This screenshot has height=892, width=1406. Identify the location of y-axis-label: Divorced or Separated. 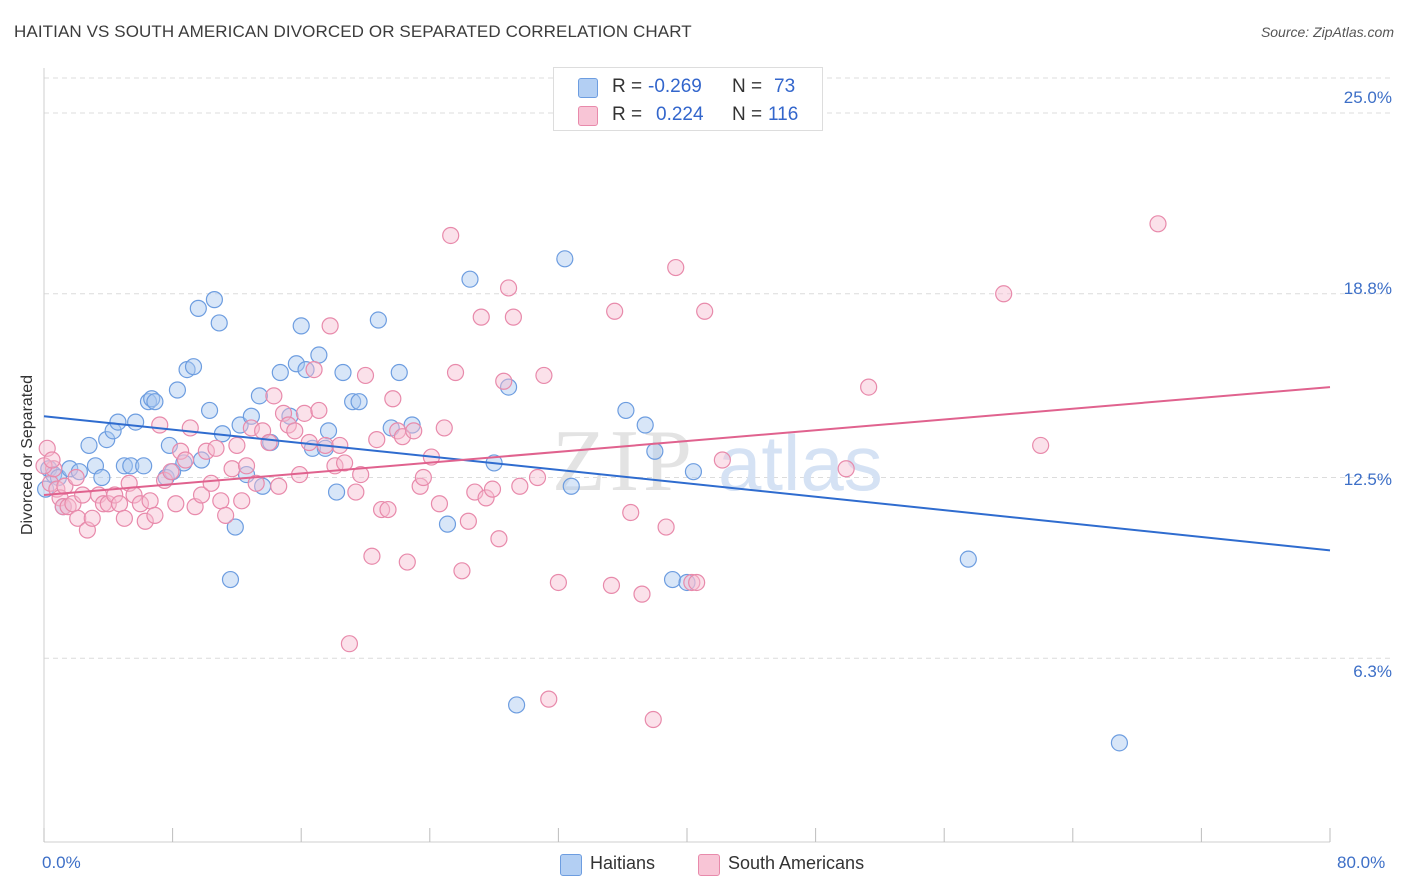
(27, 455).